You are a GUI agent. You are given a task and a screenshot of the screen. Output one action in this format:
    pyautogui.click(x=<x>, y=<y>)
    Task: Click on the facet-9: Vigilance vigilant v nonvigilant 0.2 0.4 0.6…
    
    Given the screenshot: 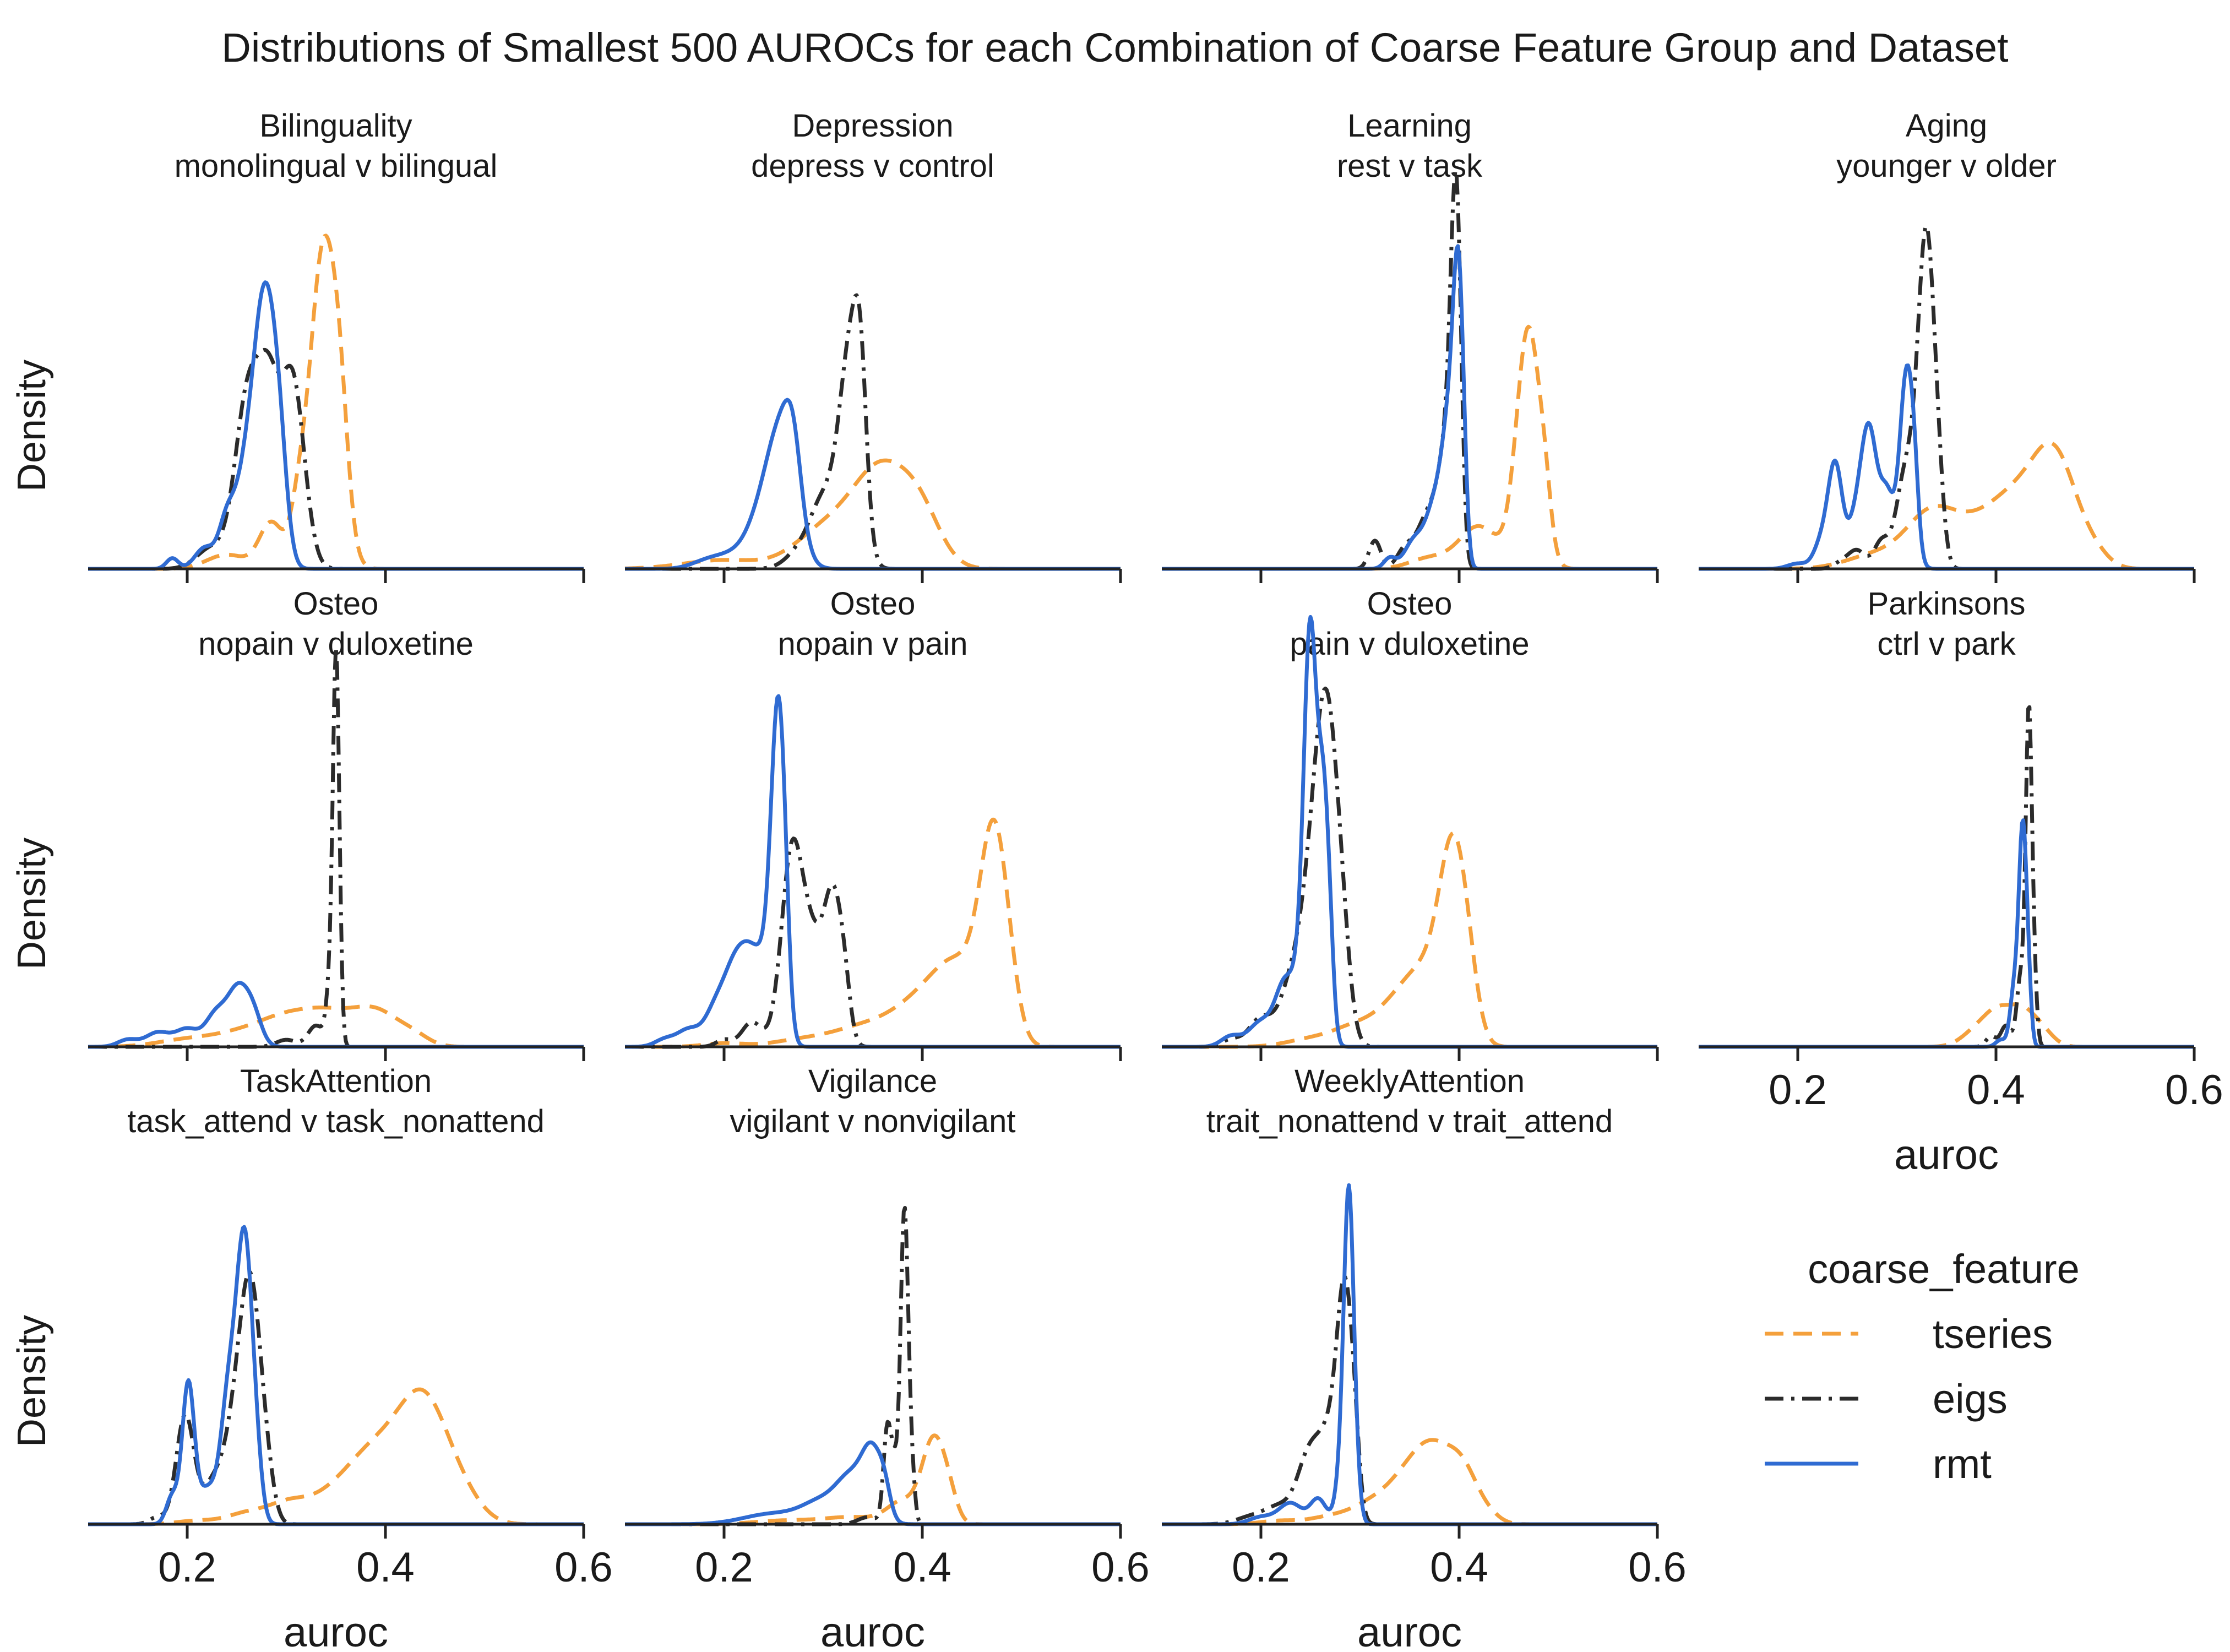 What is the action you would take?
    pyautogui.click(x=887, y=1357)
    